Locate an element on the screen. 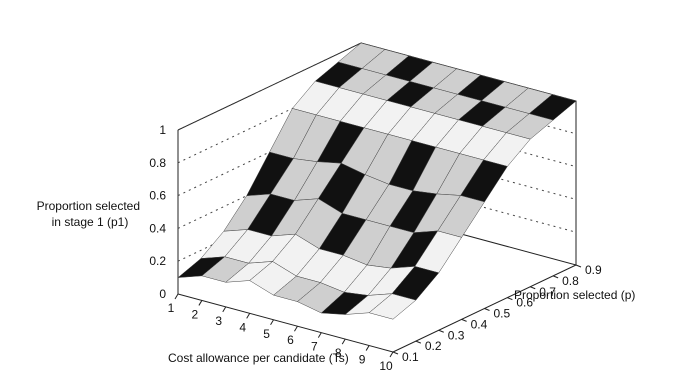 This screenshot has height=373, width=677. x-tick-label: 3 is located at coordinates (218, 321).